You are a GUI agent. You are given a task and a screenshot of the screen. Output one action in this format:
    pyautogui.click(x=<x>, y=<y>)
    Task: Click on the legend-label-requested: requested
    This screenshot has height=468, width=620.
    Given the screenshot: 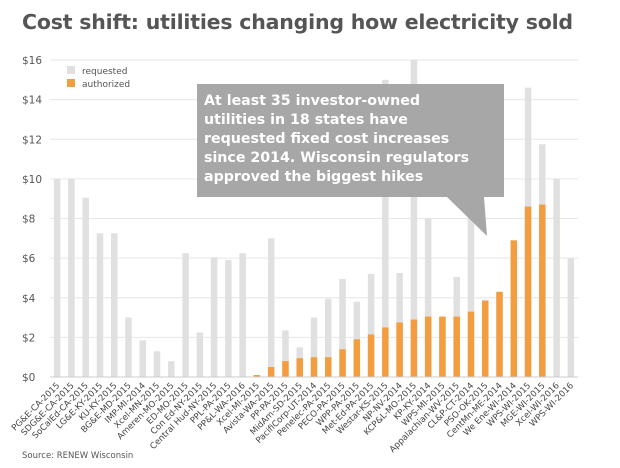 What is the action you would take?
    pyautogui.click(x=104, y=72)
    